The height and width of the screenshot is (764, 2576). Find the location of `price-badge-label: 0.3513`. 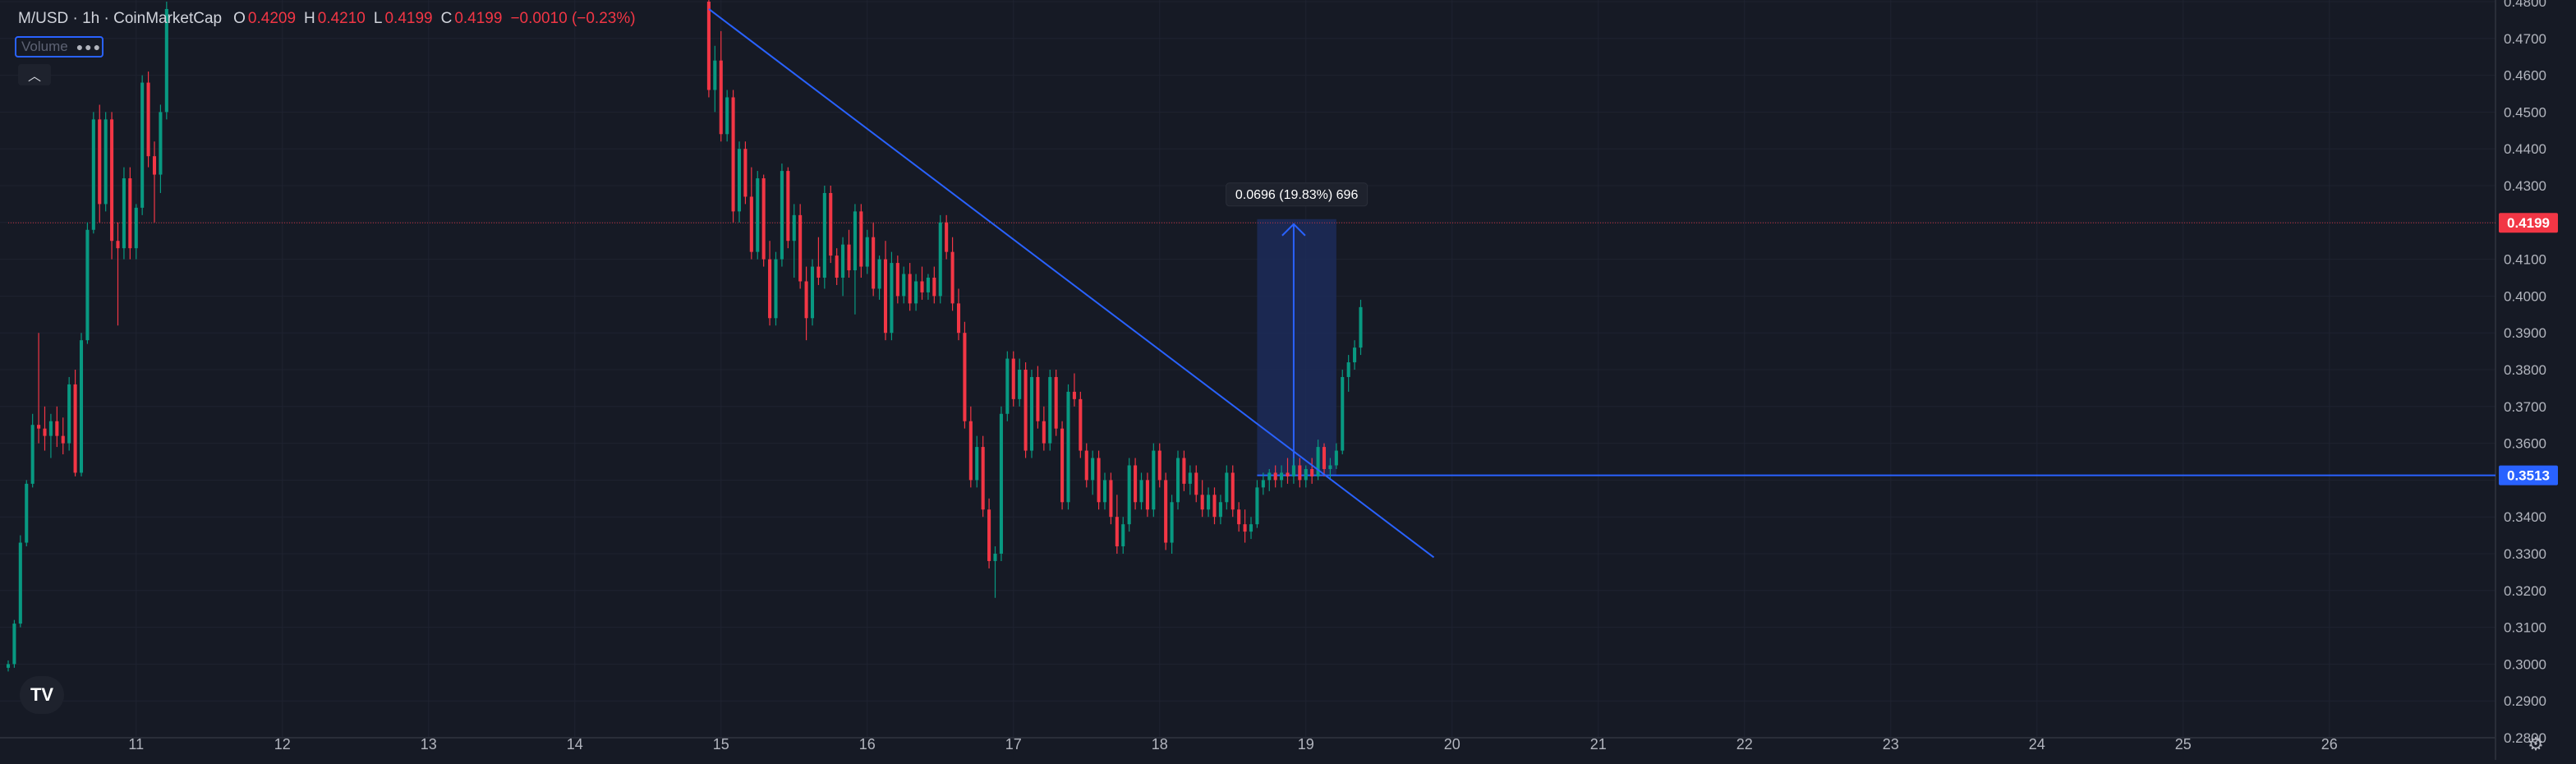

price-badge-label: 0.3513 is located at coordinates (2528, 476).